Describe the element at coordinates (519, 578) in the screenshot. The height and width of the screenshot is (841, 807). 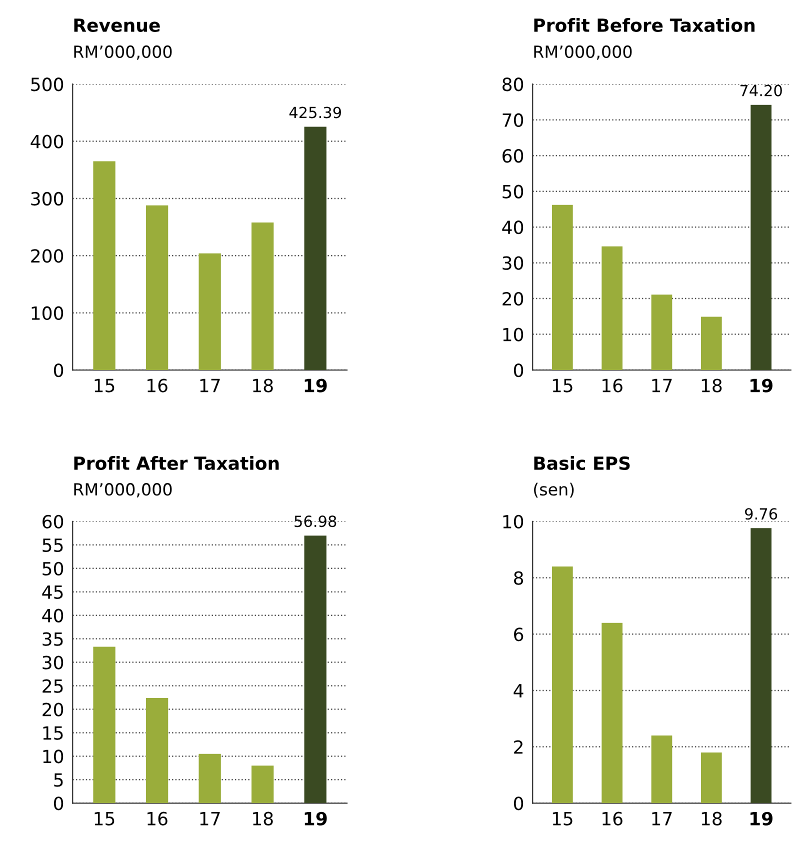
I see `y-tick-label: 8` at that location.